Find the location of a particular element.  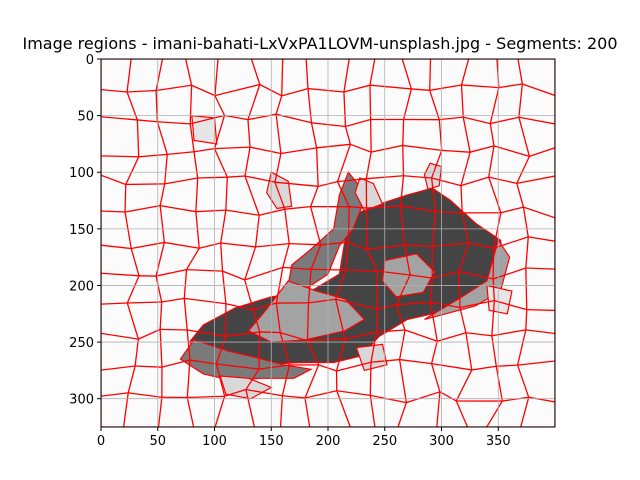

x-tick-label: 300 is located at coordinates (441, 441).